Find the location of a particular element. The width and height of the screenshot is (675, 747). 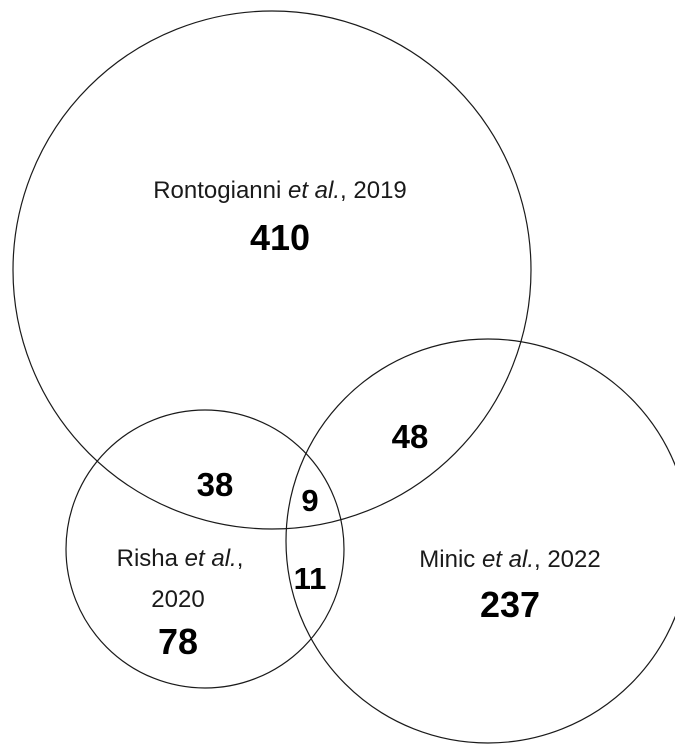

count-risha-minic: 11 is located at coordinates (310, 578).